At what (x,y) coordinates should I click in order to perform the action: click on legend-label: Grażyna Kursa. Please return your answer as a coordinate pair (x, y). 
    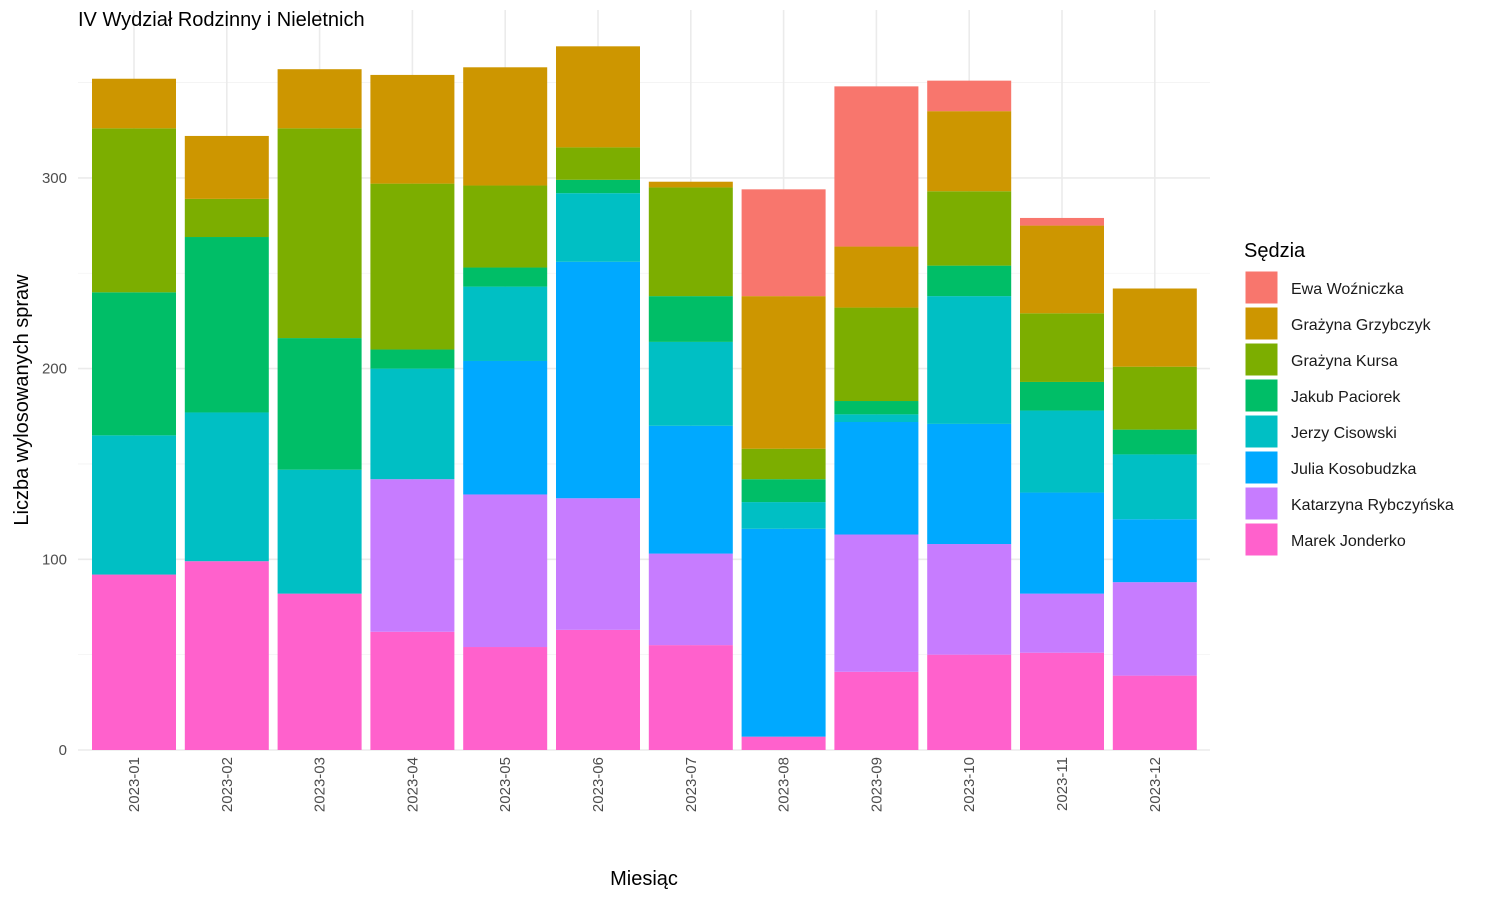
    Looking at the image, I should click on (1344, 361).